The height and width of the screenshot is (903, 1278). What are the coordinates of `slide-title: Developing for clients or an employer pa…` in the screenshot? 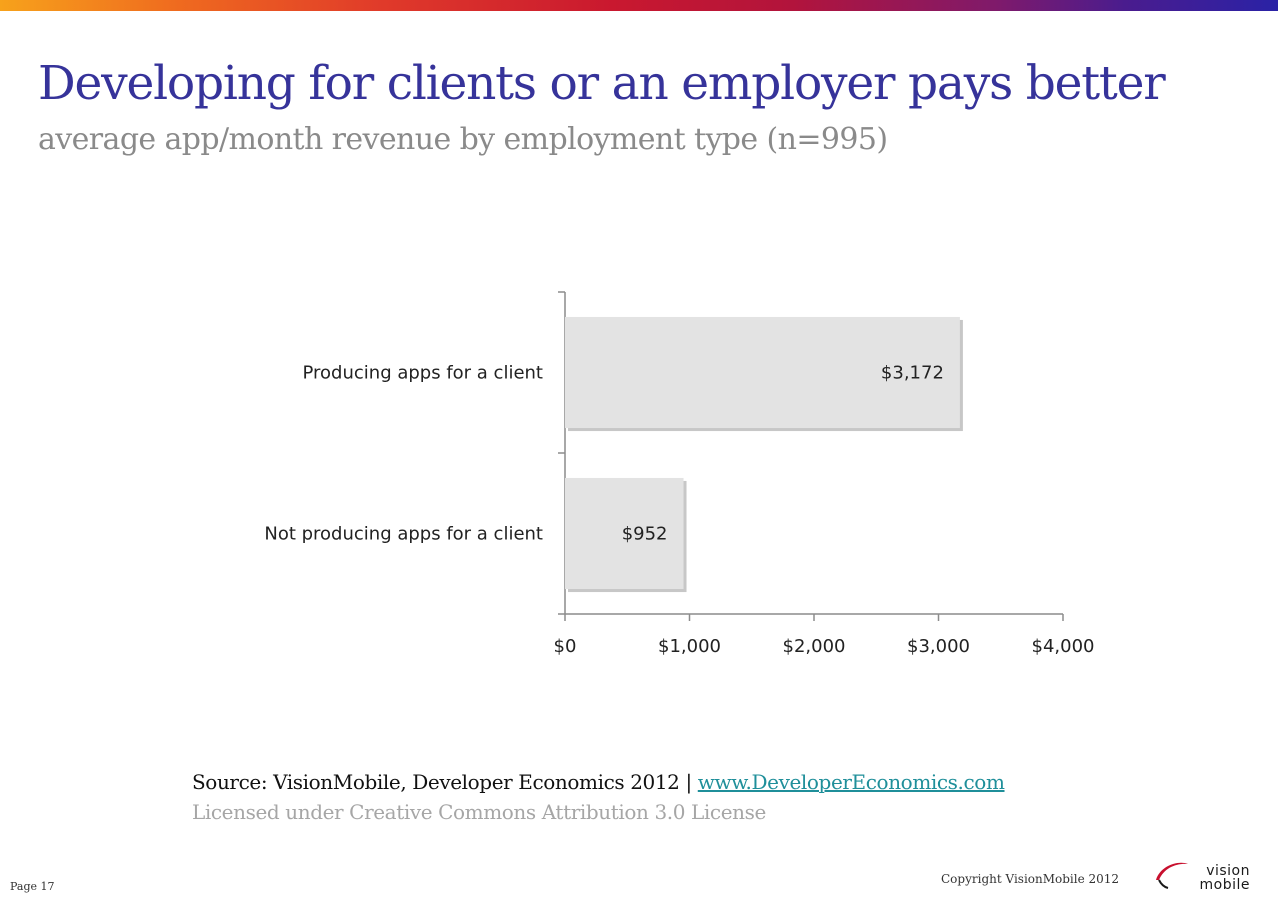 It's located at (602, 83).